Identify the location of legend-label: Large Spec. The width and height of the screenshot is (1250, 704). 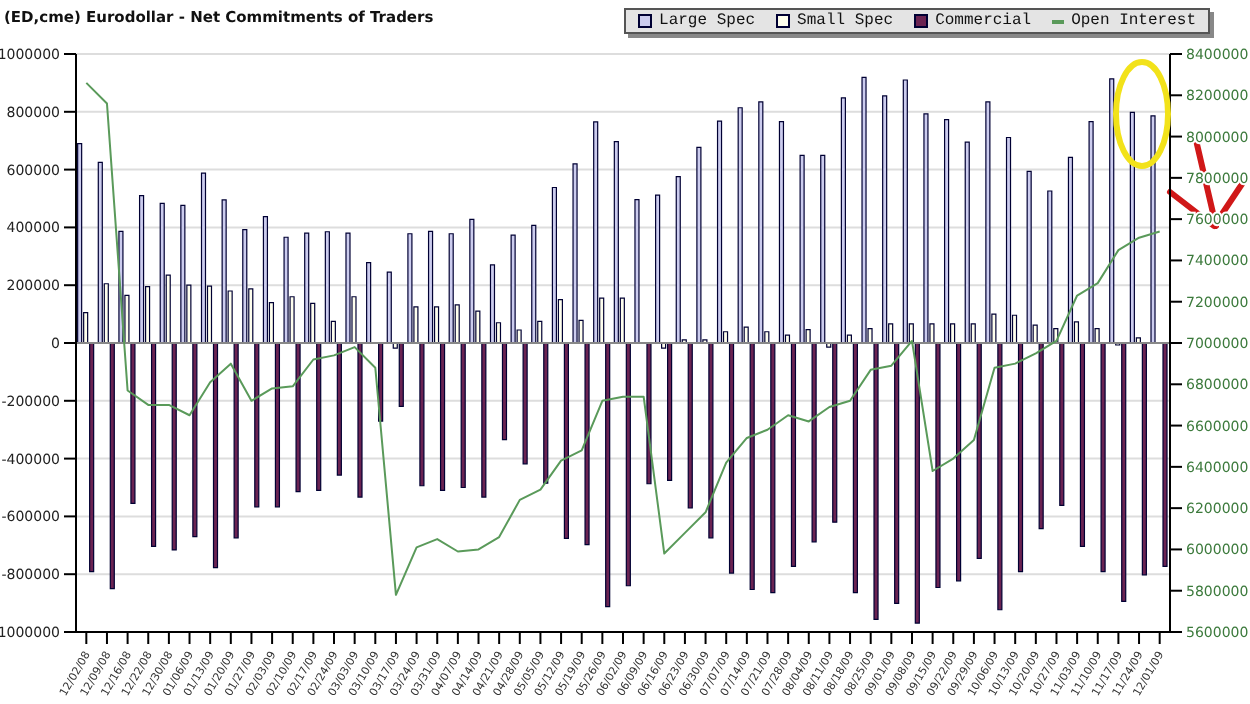
(707, 21).